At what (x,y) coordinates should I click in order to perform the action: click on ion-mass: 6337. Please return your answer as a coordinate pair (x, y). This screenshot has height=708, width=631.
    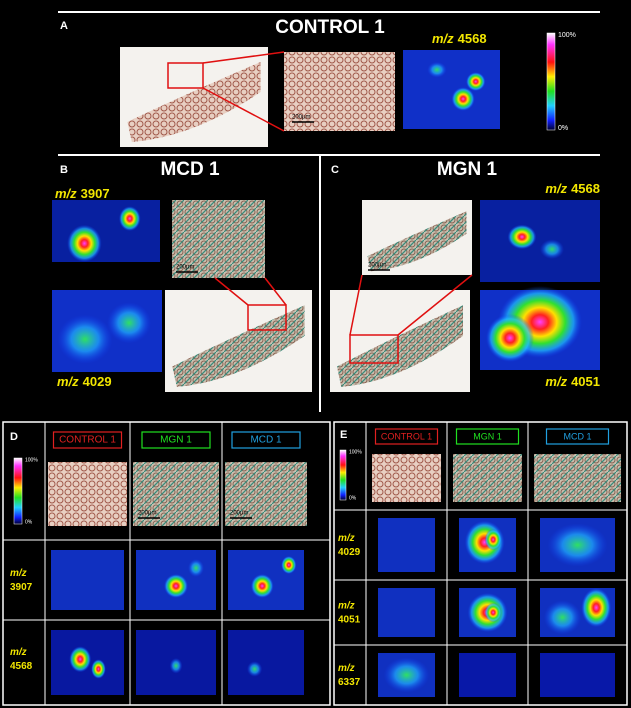
    Looking at the image, I should click on (349, 682).